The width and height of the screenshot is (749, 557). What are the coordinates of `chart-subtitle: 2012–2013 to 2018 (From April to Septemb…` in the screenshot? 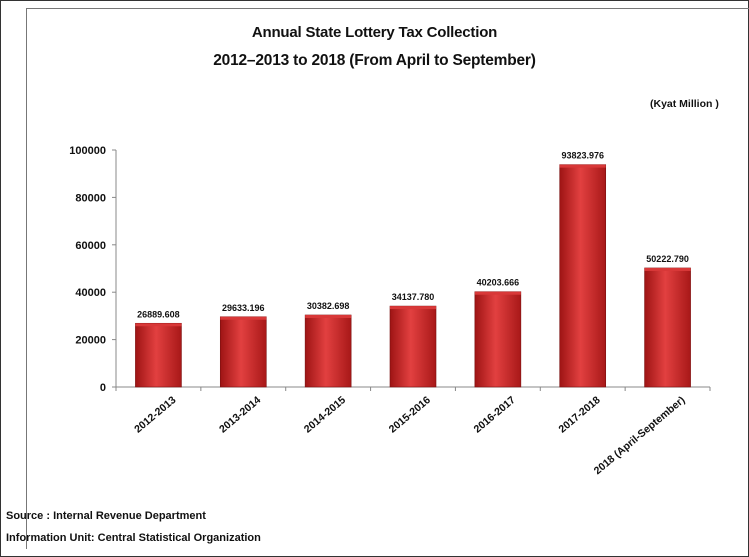 It's located at (374, 60).